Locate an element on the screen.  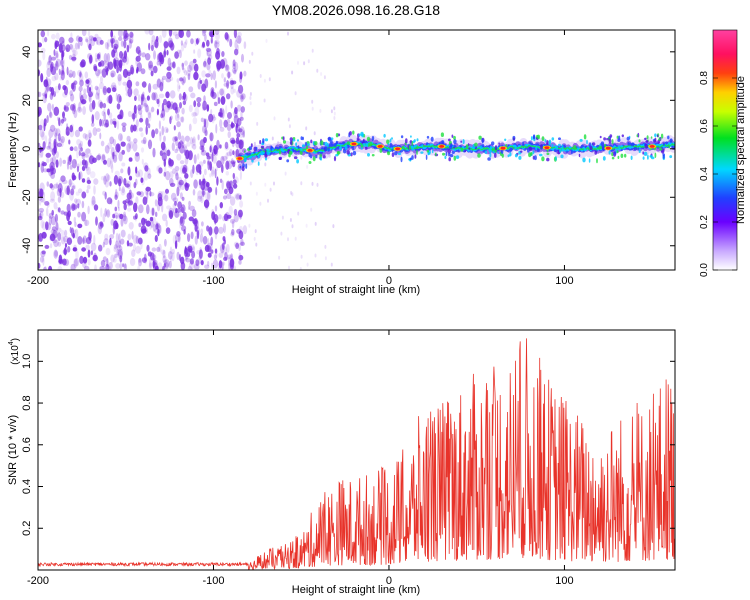
snr-y-scale-exponent: 4 is located at coordinates (11, 343).